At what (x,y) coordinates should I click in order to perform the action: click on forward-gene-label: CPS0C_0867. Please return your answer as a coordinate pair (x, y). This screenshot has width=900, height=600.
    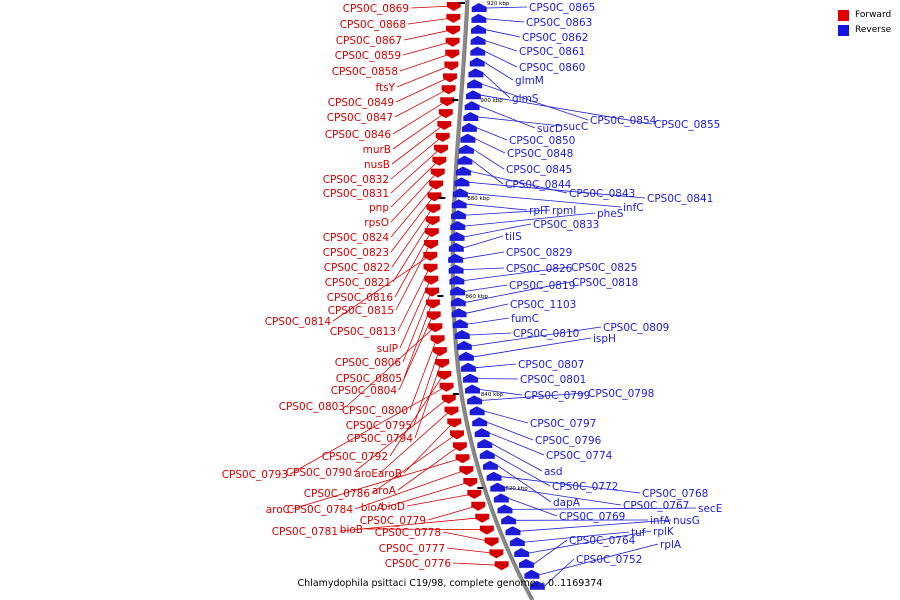
    Looking at the image, I should click on (369, 41).